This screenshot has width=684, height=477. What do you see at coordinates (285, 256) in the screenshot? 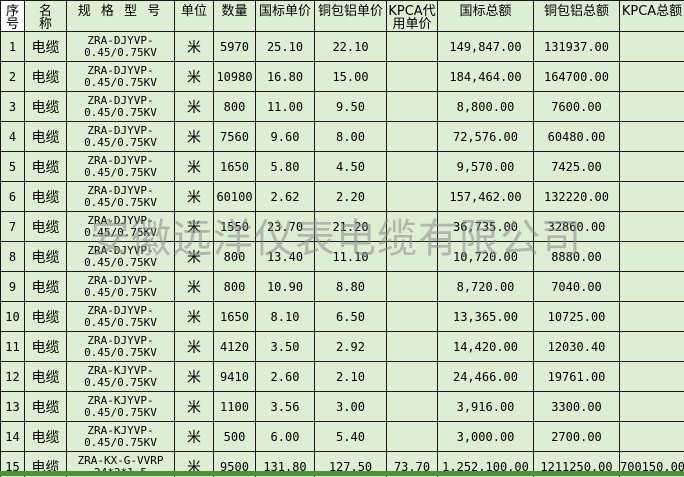
I see `cell-gb-unit-price: 13.40` at bounding box center [285, 256].